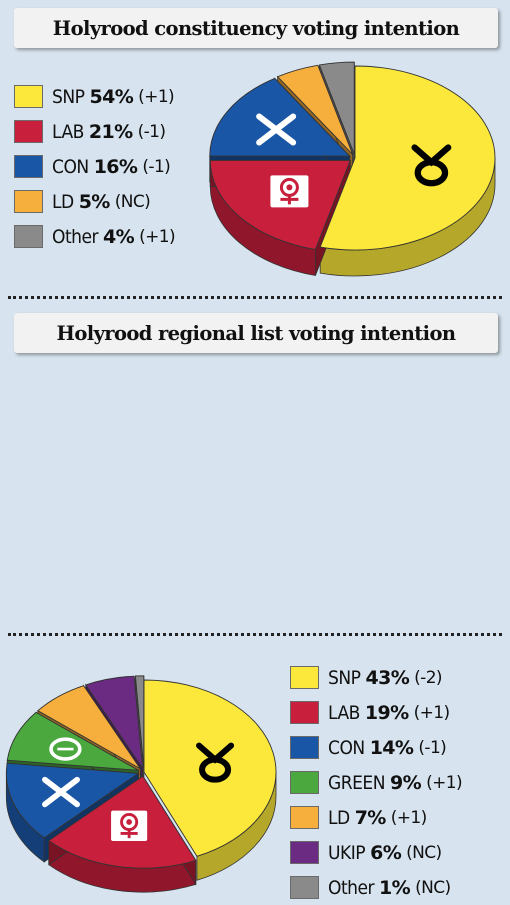 The height and width of the screenshot is (905, 510). Describe the element at coordinates (110, 131) in the screenshot. I see `legend-percentage: 21%` at that location.